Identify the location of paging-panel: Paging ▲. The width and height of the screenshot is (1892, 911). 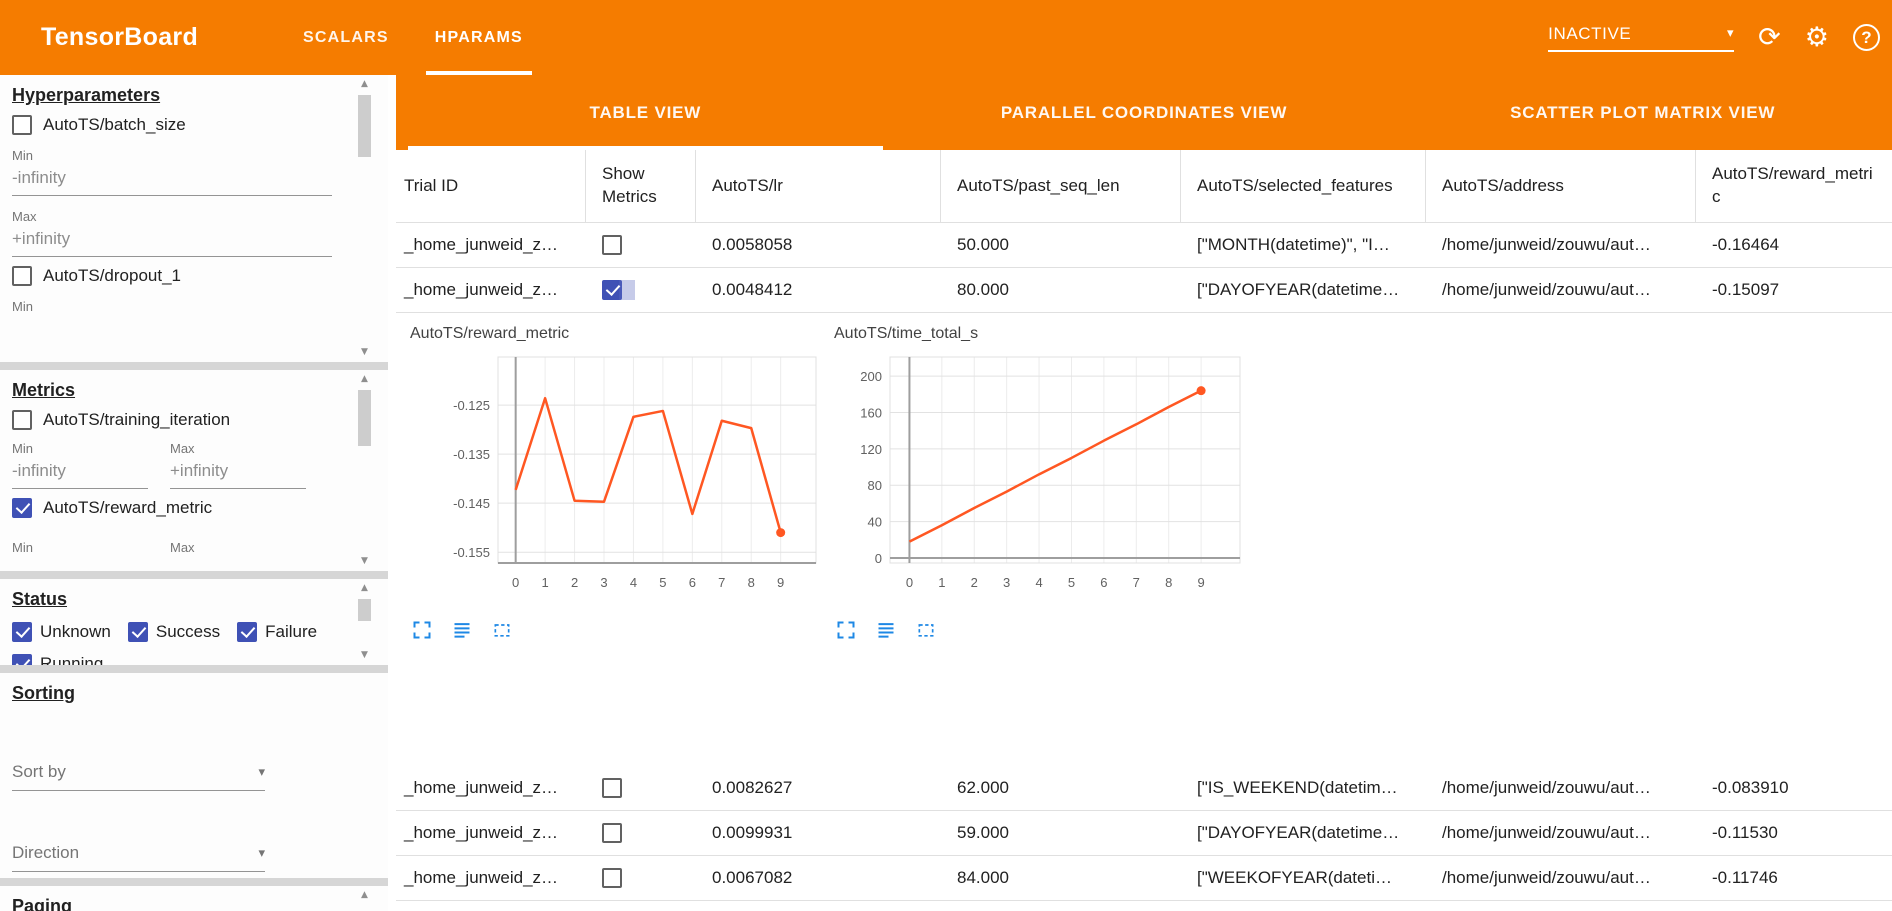
(194, 898).